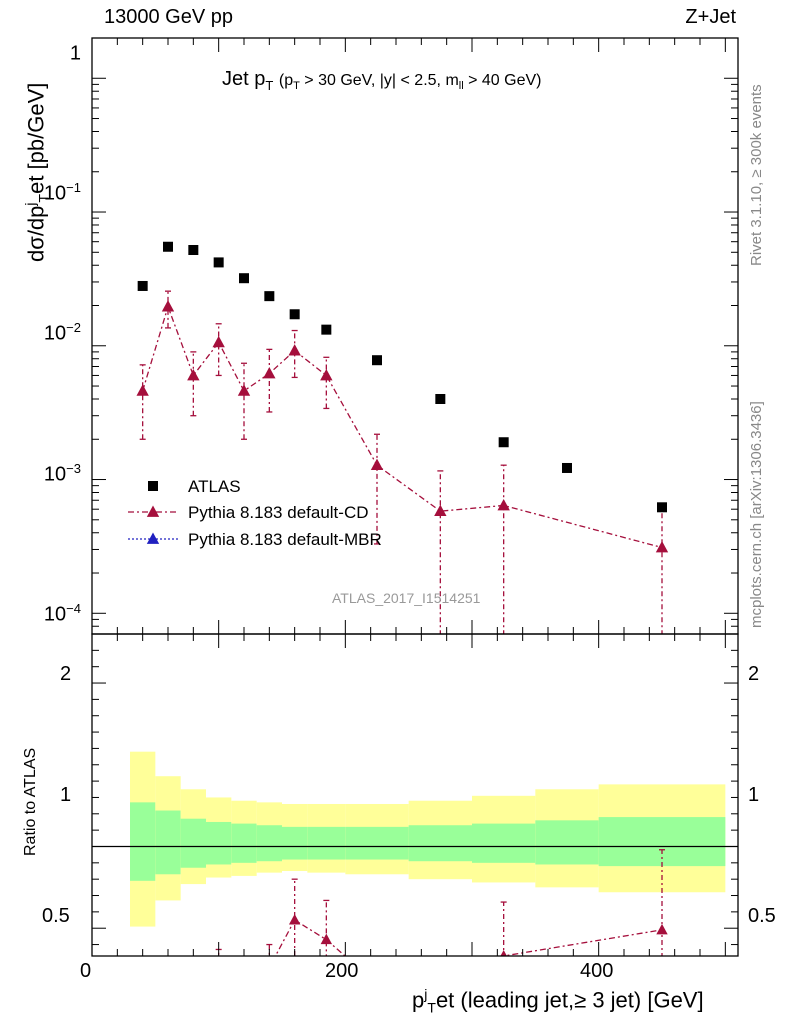  Describe the element at coordinates (342, 971) in the screenshot. I see `xtick-label-200: 200` at that location.